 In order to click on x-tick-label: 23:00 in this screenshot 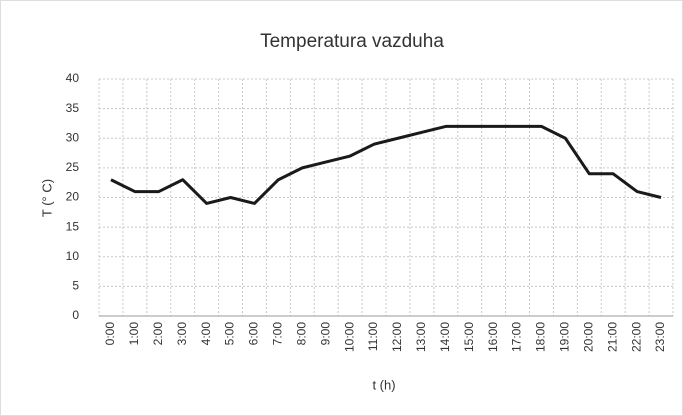, I will do `click(660, 337)`.